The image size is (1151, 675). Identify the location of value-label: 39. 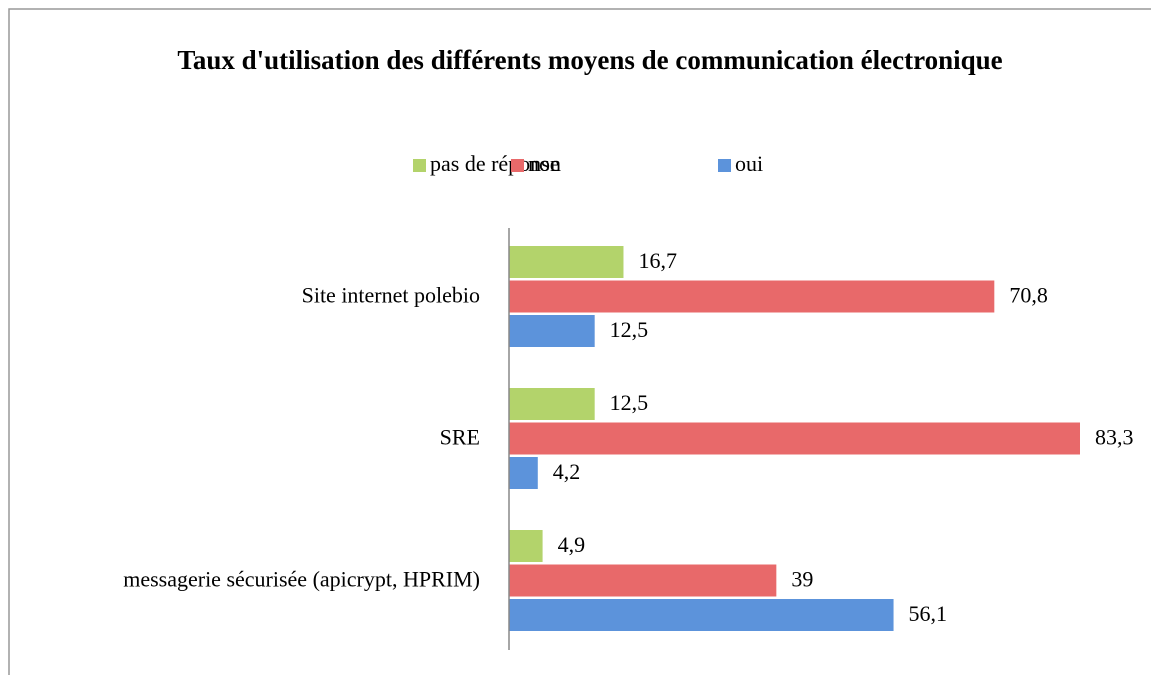
(802, 579).